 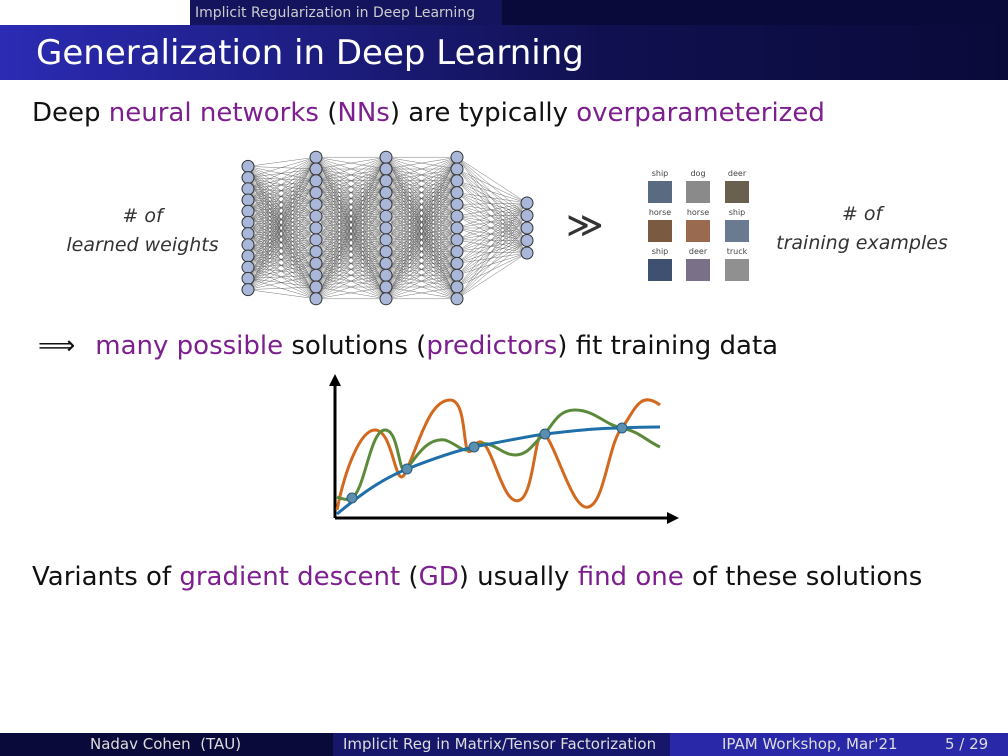 I want to click on plot, so click(x=504, y=449).